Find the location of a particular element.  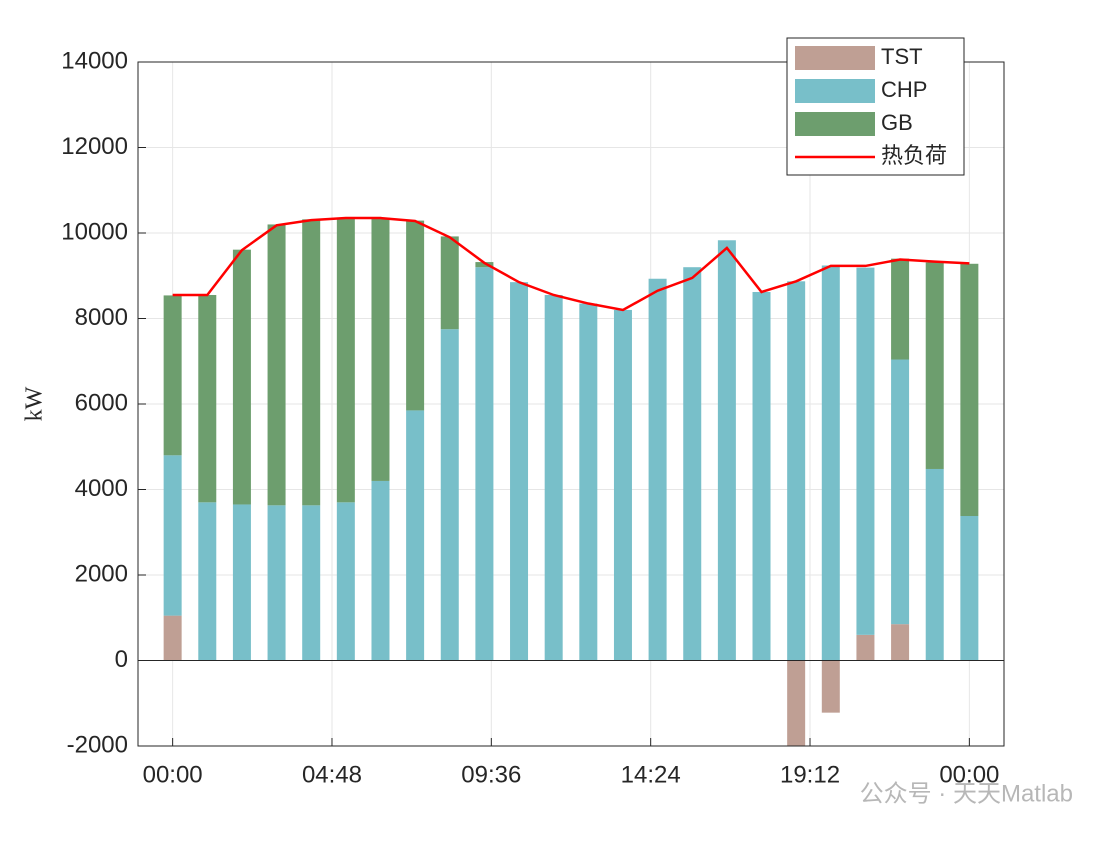

x-tick-label: 09:36 is located at coordinates (491, 774).